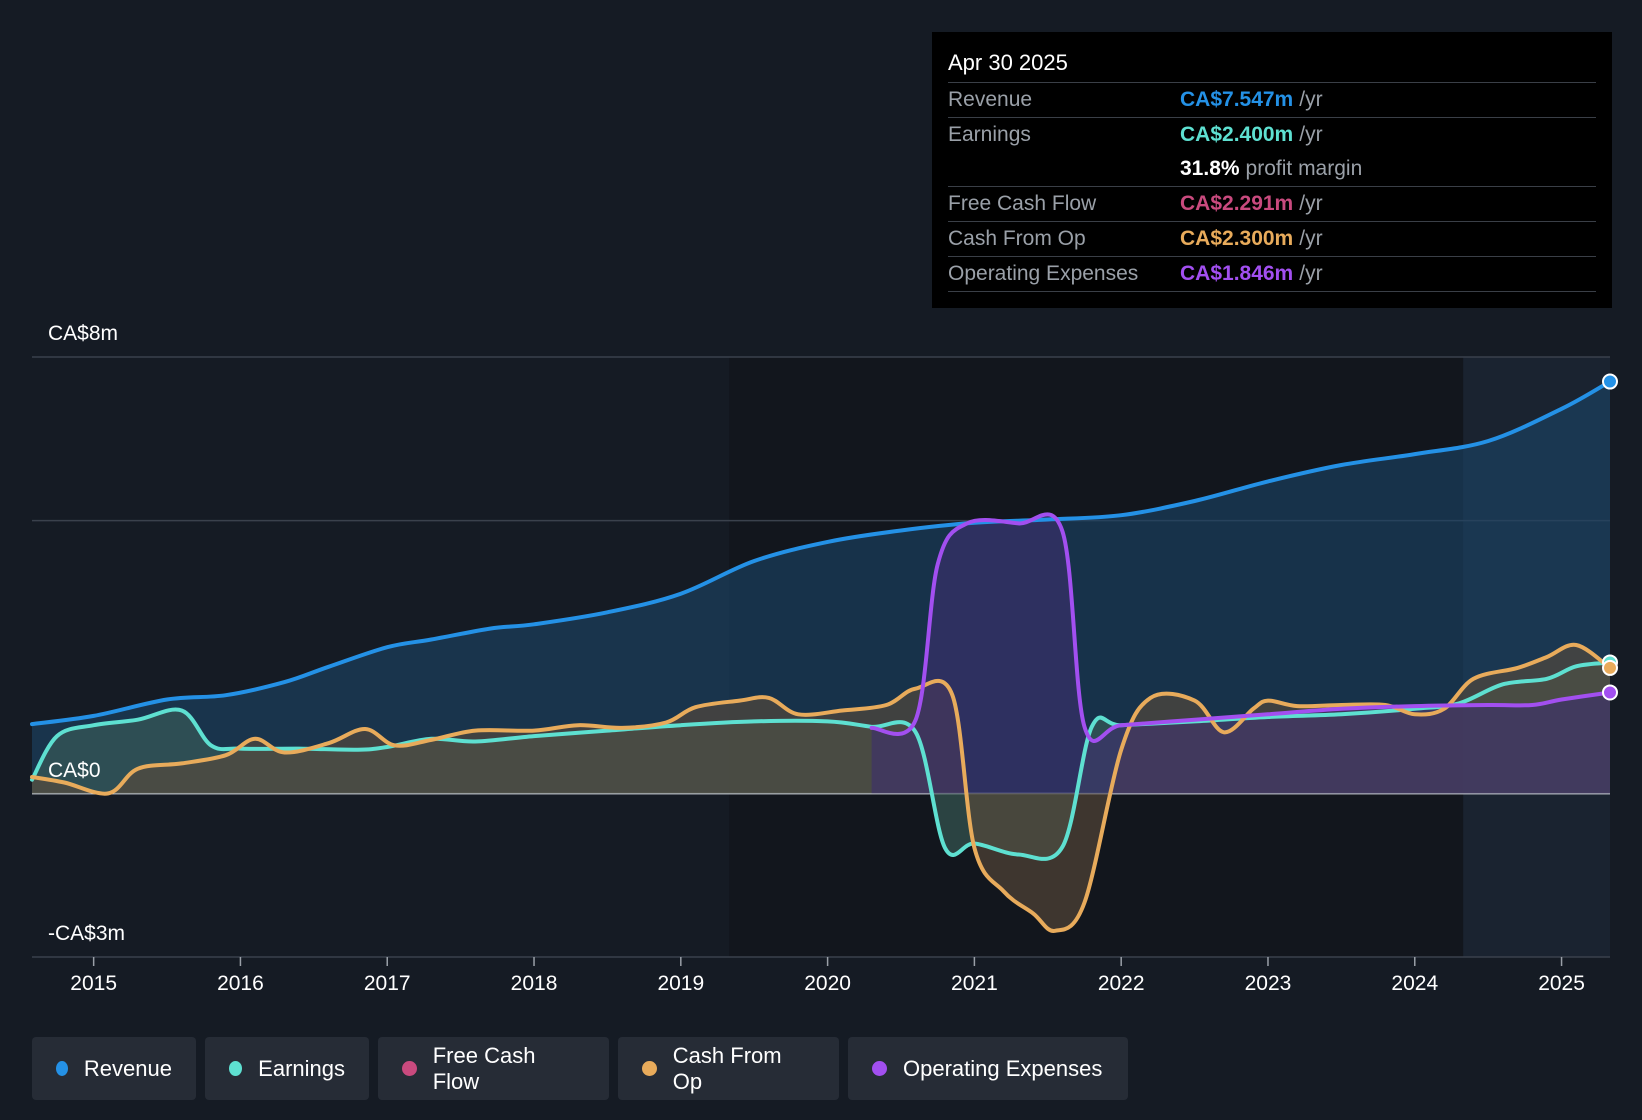  I want to click on x-tick-label: 2019, so click(680, 983).